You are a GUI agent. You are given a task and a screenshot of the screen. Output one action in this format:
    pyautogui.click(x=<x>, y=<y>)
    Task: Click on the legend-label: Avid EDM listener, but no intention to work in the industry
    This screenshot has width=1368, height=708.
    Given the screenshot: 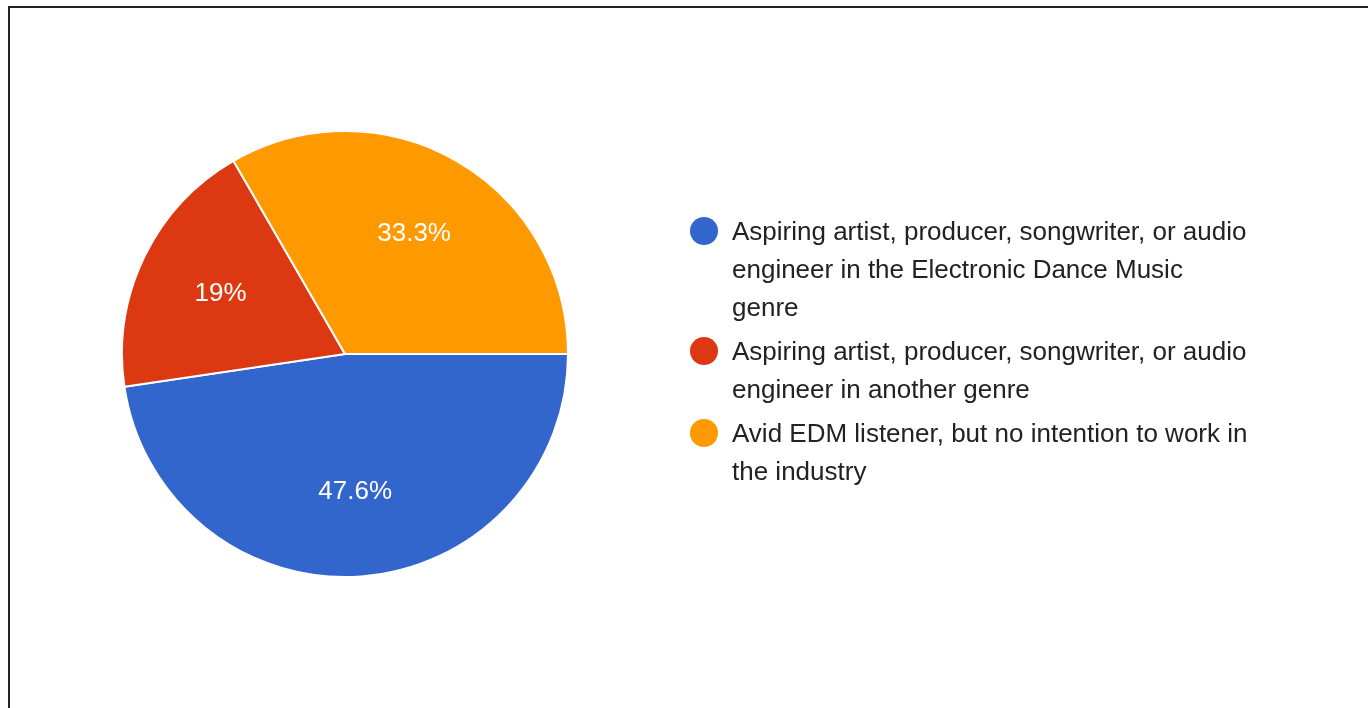 What is the action you would take?
    pyautogui.click(x=990, y=452)
    